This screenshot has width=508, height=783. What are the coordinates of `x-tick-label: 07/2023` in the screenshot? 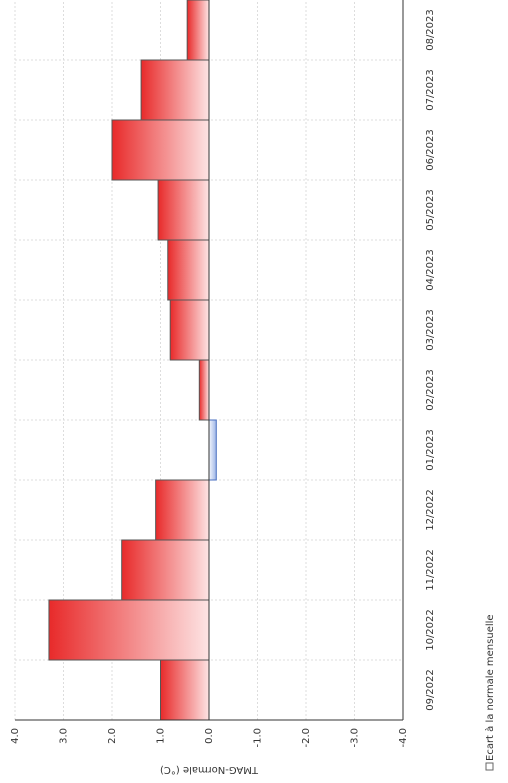 It's located at (430, 90).